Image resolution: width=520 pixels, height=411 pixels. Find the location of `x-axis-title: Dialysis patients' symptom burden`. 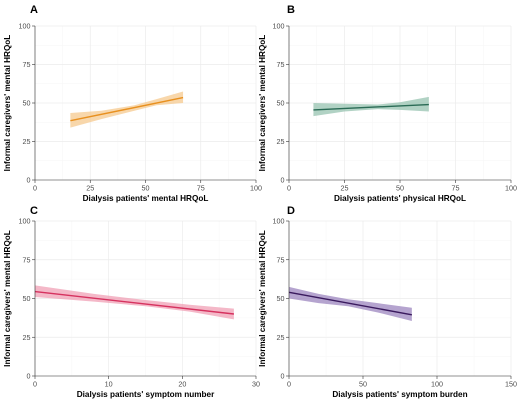

x-axis-title: Dialysis patients' symptom burden is located at coordinates (399, 394).